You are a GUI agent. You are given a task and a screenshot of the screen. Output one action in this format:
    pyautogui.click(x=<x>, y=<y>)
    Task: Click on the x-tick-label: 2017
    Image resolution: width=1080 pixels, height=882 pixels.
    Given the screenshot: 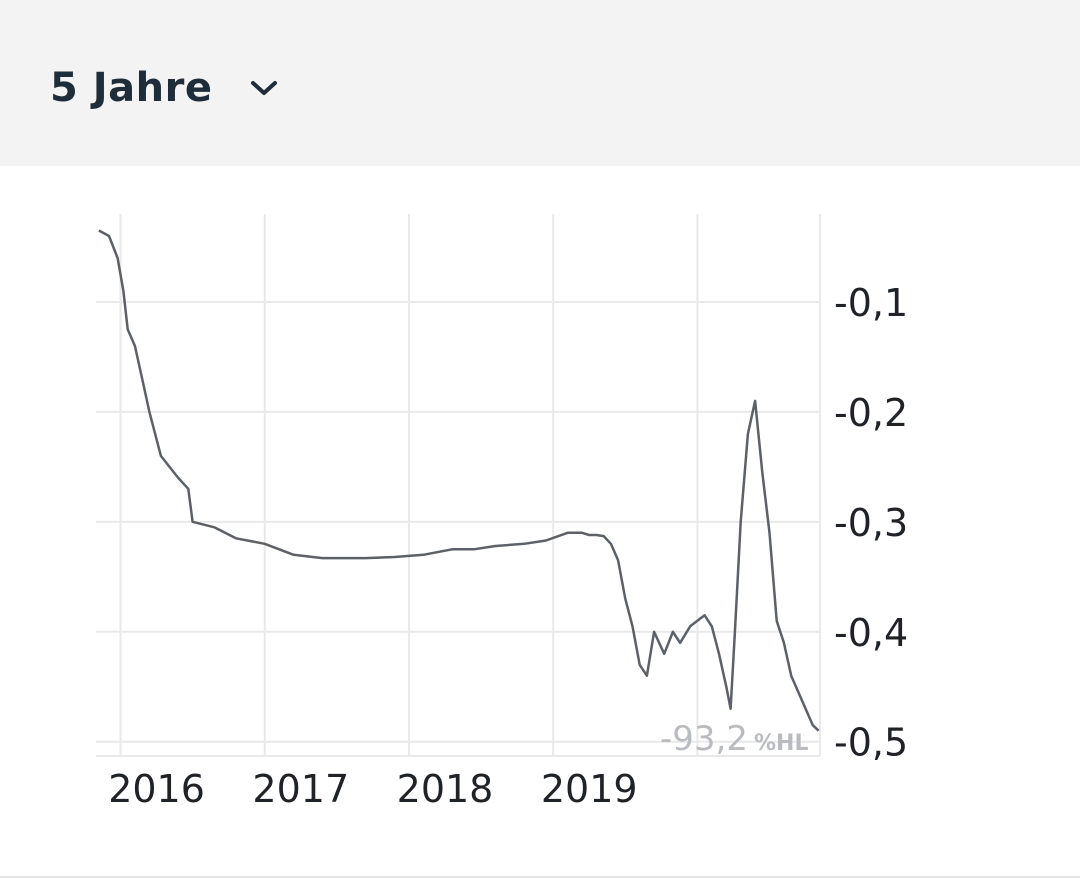 What is the action you would take?
    pyautogui.click(x=300, y=789)
    